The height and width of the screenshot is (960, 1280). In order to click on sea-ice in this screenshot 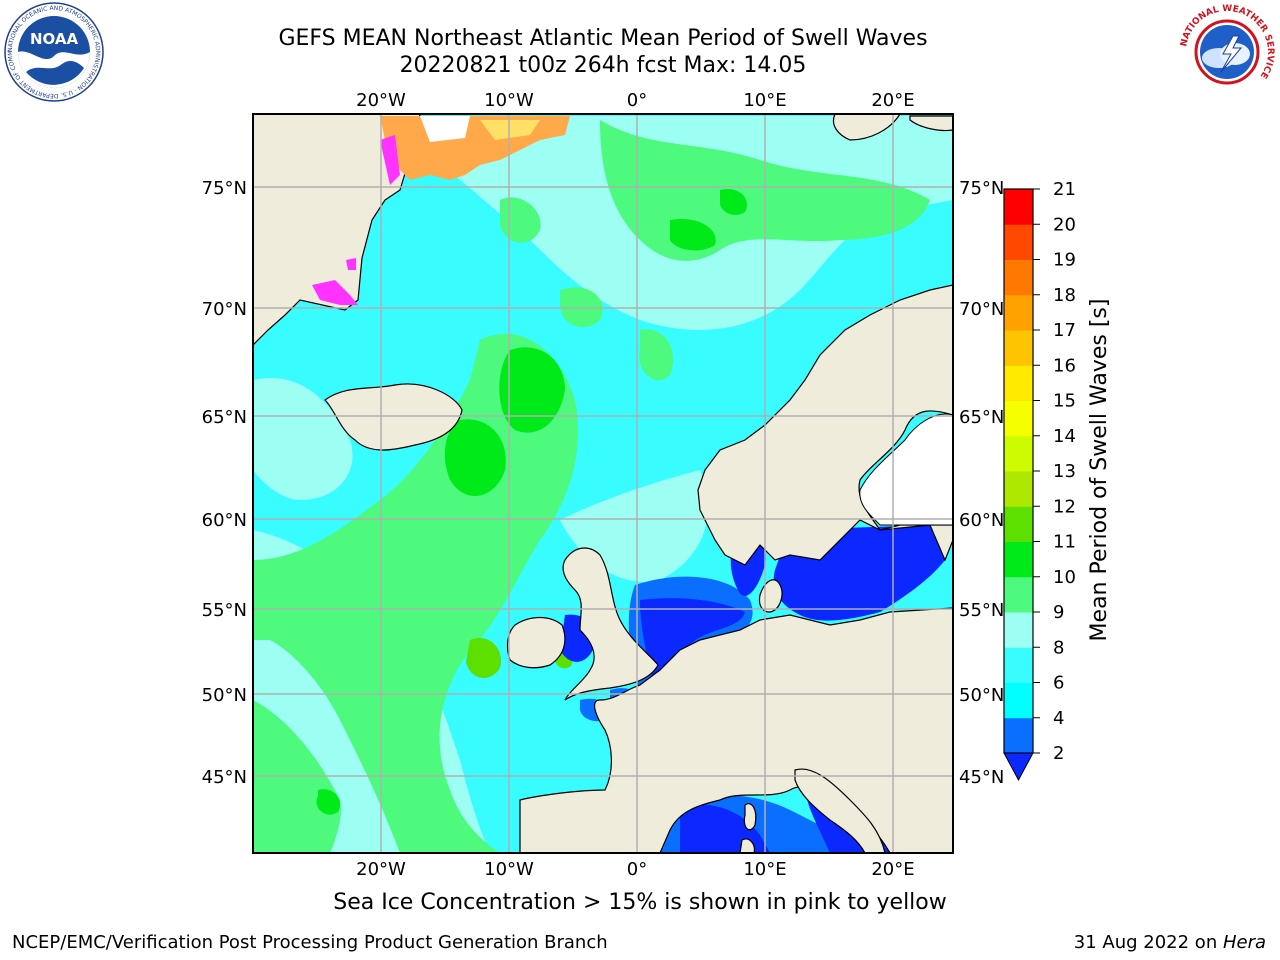, I will do `click(441, 210)`.